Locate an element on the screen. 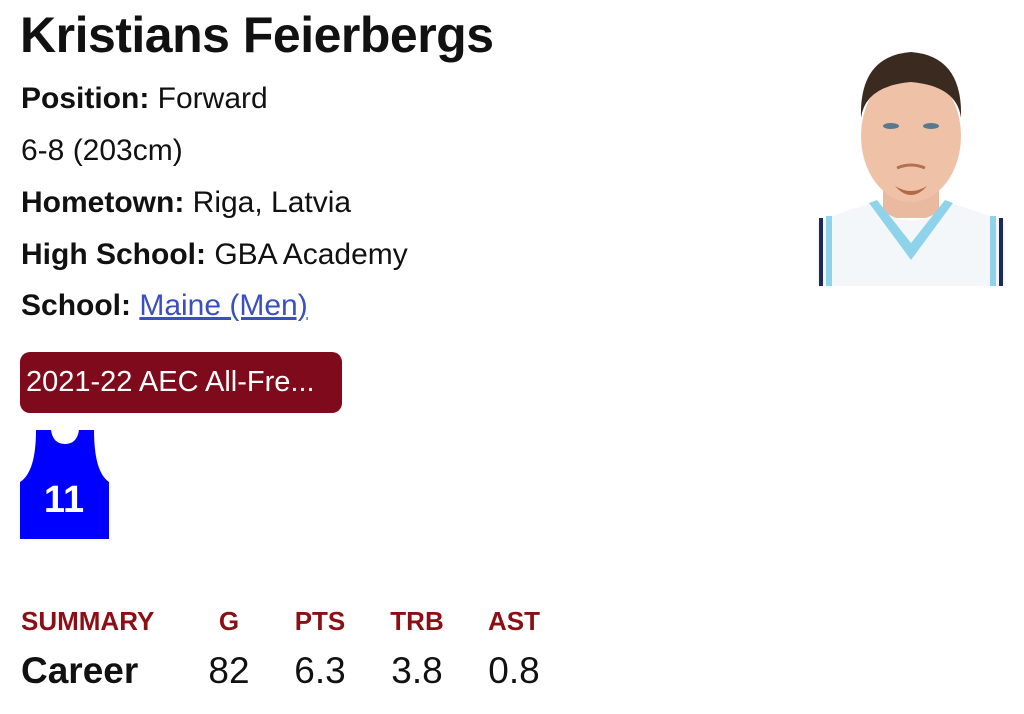  career-label: Career is located at coordinates (80, 670).